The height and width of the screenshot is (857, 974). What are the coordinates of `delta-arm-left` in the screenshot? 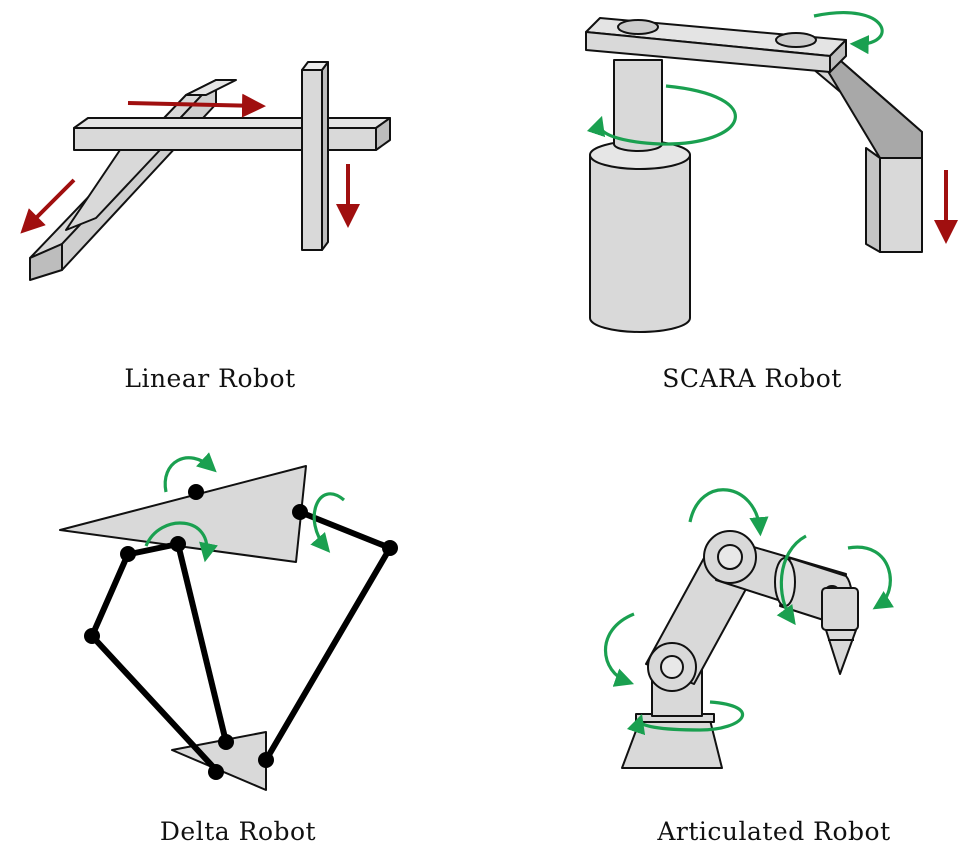 It's located at (153, 662).